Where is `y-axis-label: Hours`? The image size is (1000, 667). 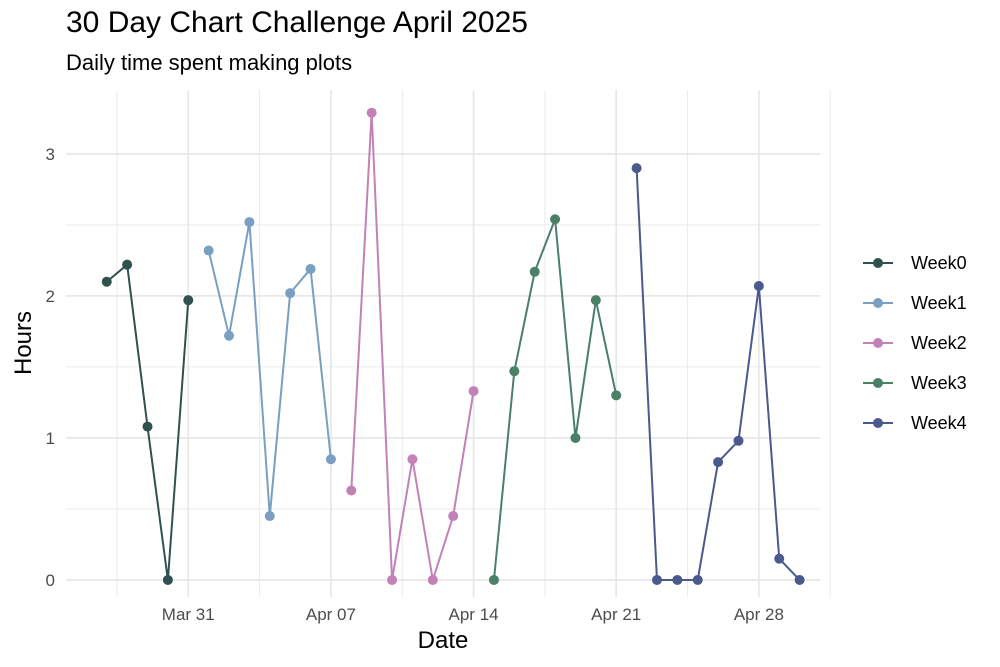 y-axis-label: Hours is located at coordinates (23, 343).